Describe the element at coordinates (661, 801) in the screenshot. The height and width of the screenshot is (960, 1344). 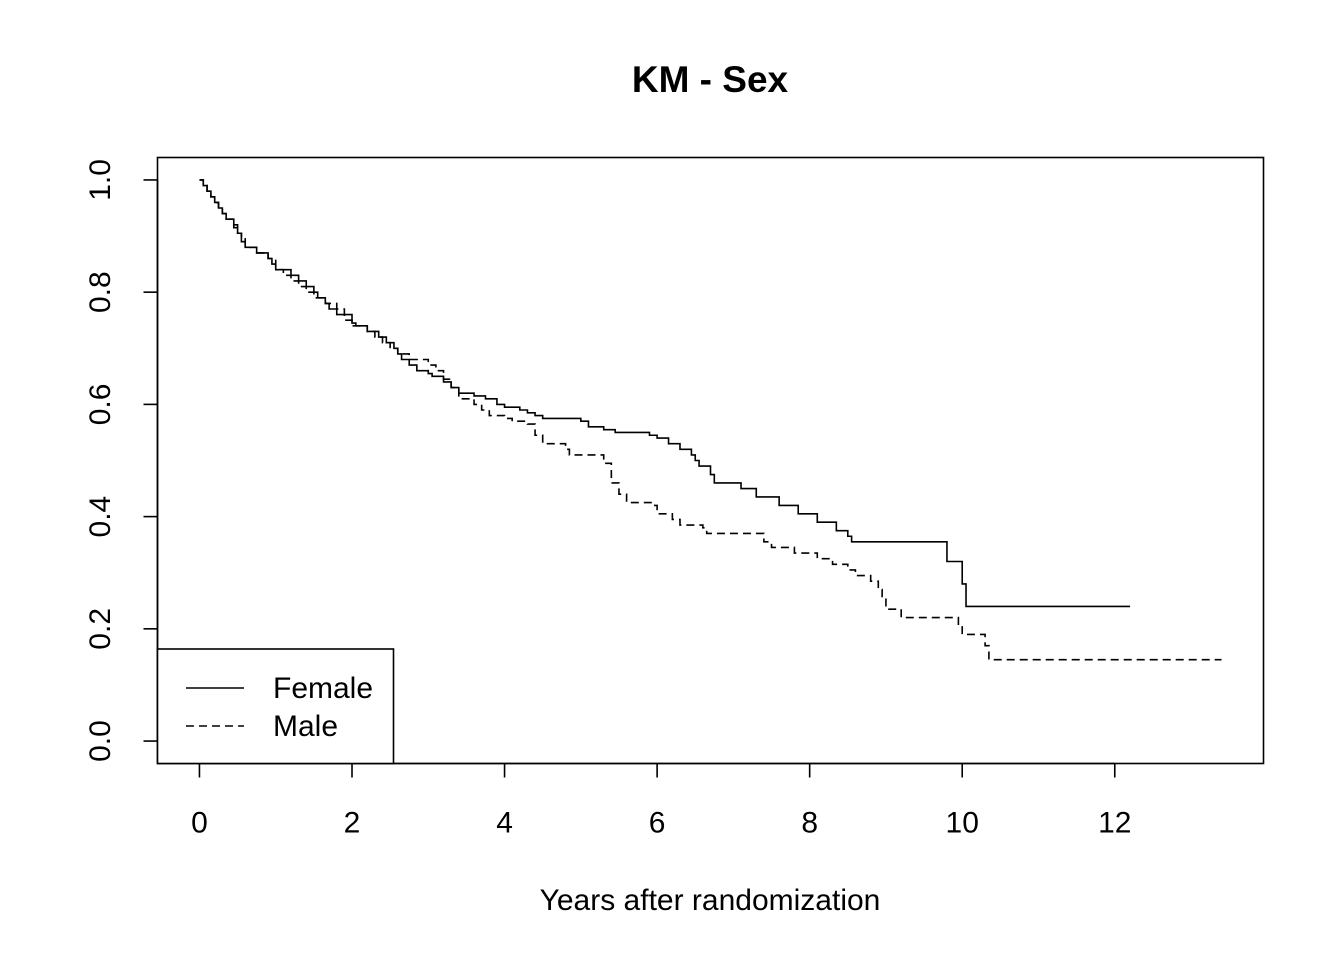
I see `x-axis: 0 2 4 6 8 10 12` at that location.